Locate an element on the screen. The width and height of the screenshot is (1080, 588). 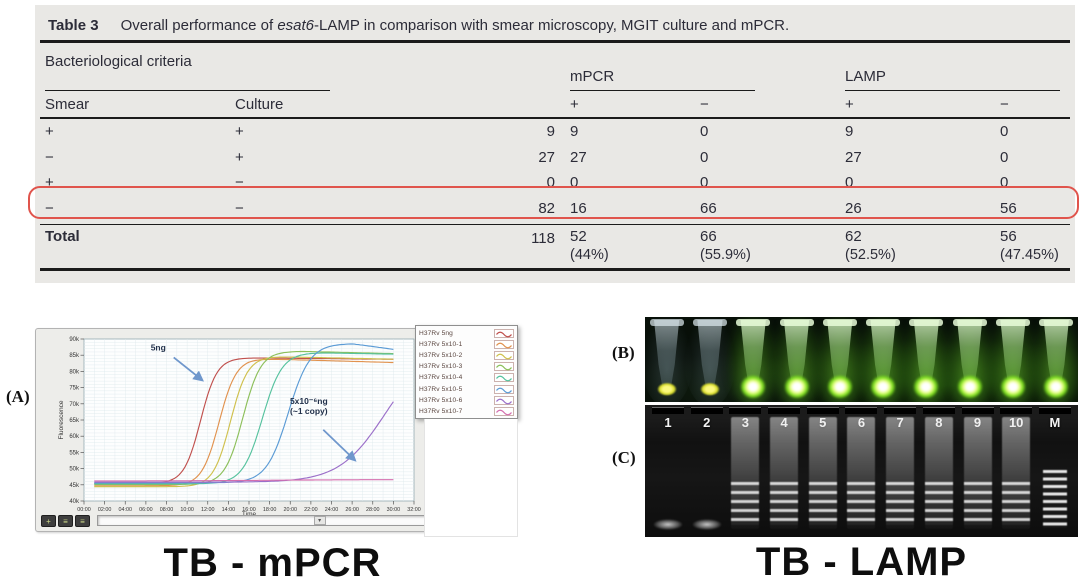
total-mpcr-pos: 52 (44%) is located at coordinates (627, 248).